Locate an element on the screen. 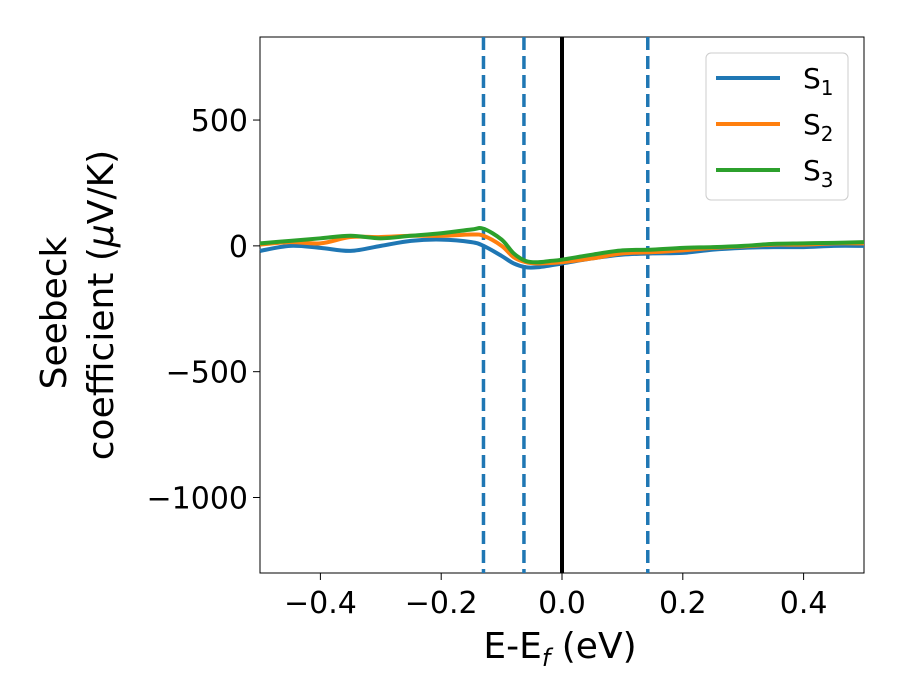 The width and height of the screenshot is (900, 700). series-lines is located at coordinates (562, 248).